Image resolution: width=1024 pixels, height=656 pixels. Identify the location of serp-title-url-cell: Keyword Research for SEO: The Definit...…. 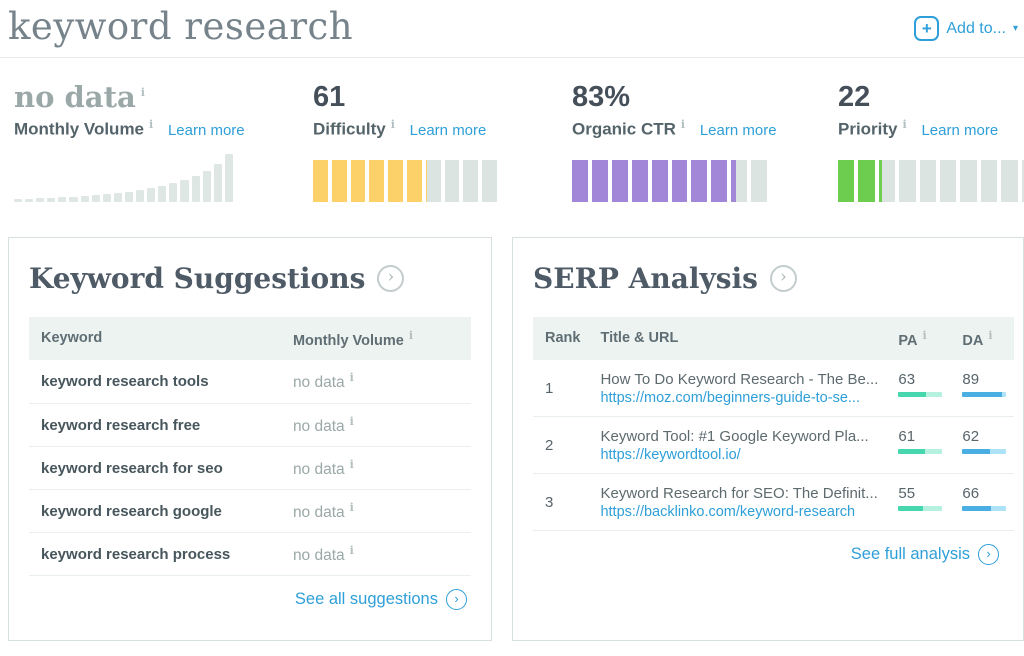
(737, 502).